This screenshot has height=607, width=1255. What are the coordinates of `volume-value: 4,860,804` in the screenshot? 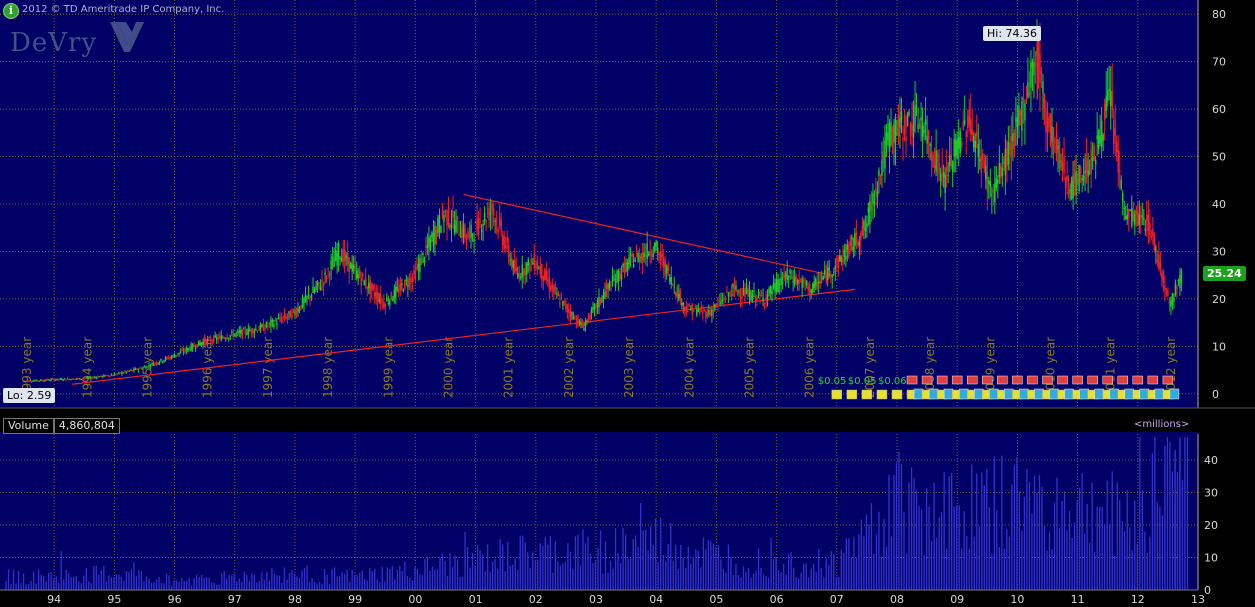 It's located at (86, 426).